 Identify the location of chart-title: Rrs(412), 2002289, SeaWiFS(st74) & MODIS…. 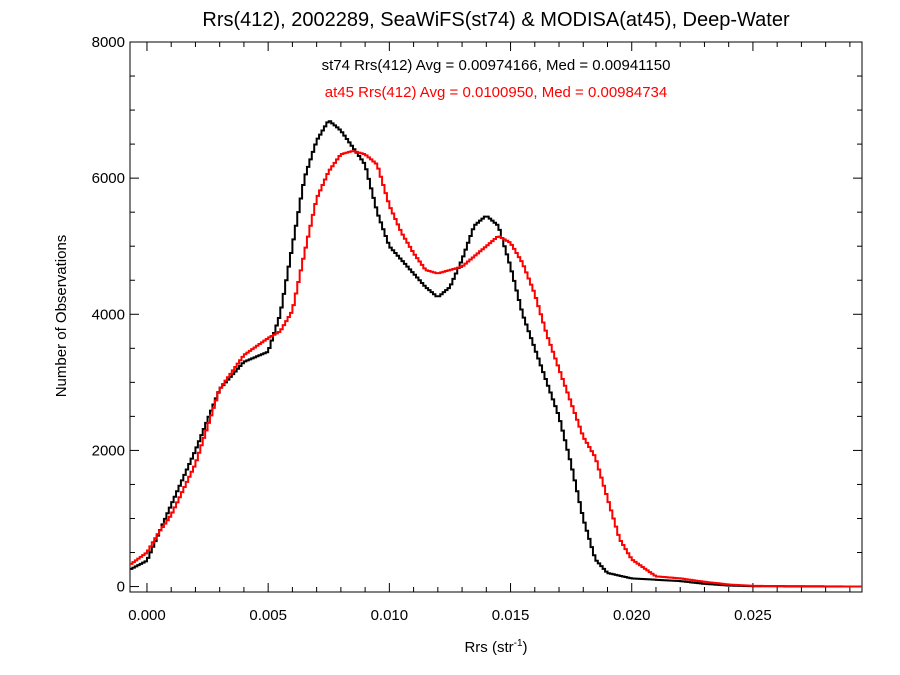
(496, 20).